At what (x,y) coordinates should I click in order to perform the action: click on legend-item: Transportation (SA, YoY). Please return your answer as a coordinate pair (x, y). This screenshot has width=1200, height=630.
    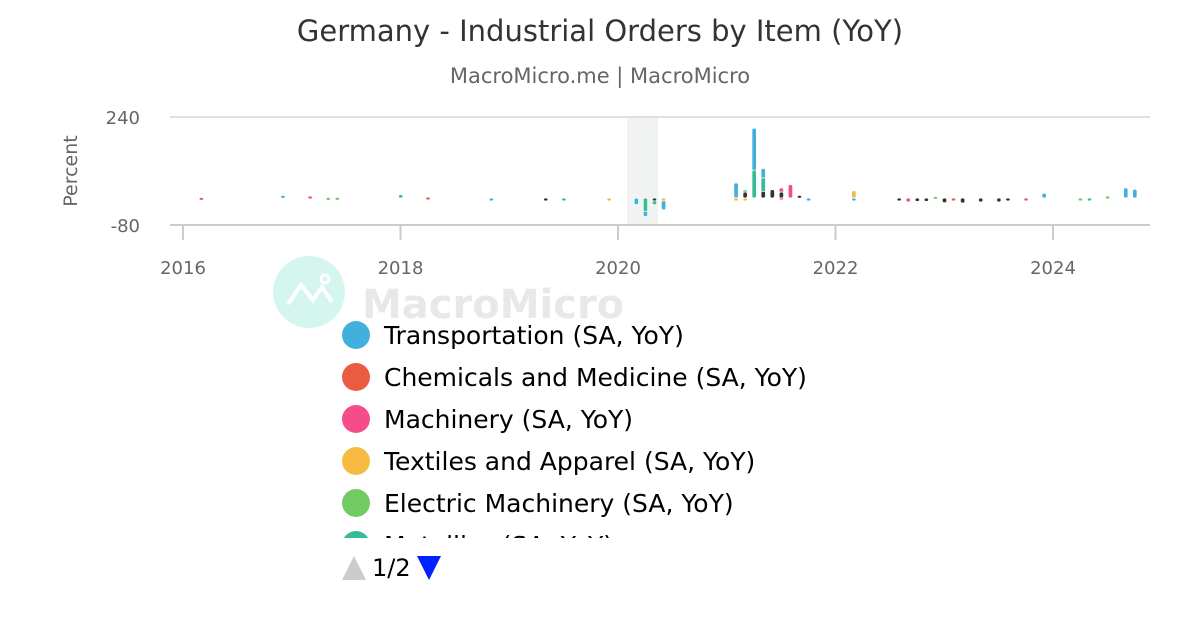
    Looking at the image, I should click on (642, 335).